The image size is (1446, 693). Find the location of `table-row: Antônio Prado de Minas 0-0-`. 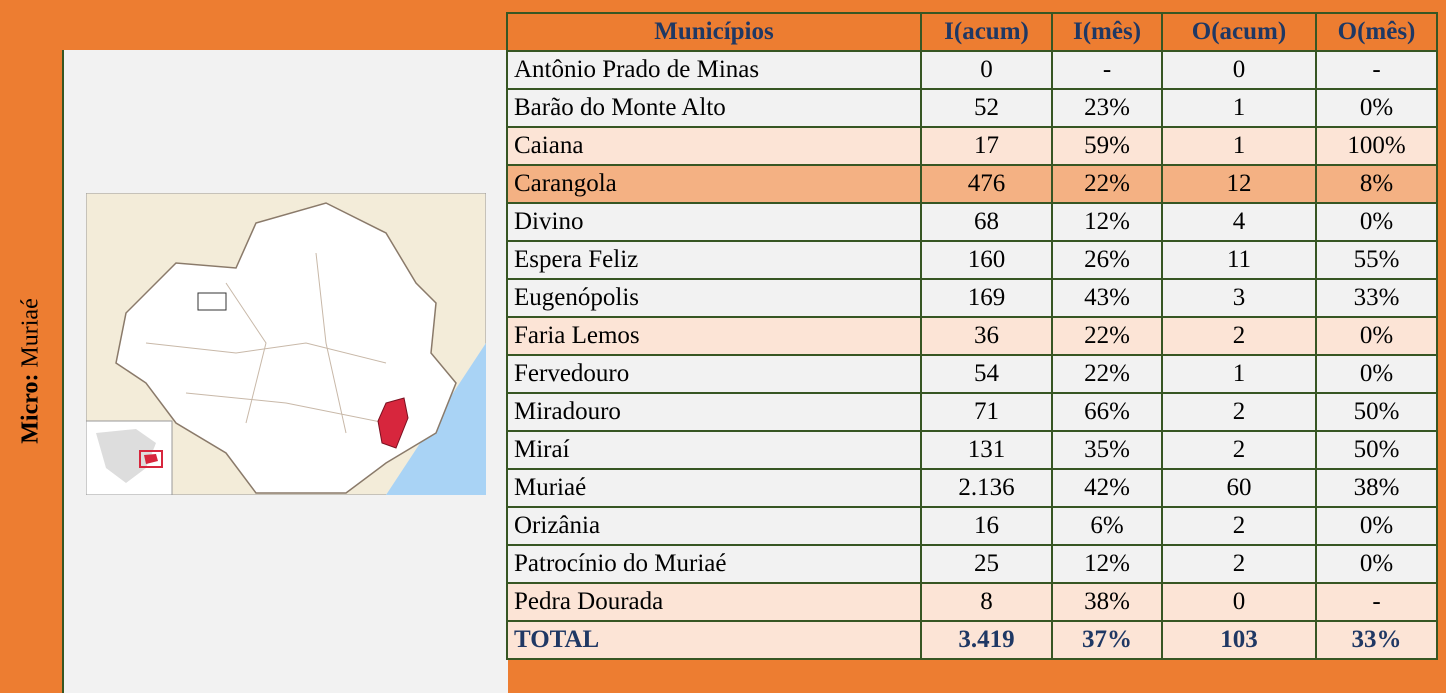

table-row: Antônio Prado de Minas 0-0- is located at coordinates (972, 70).